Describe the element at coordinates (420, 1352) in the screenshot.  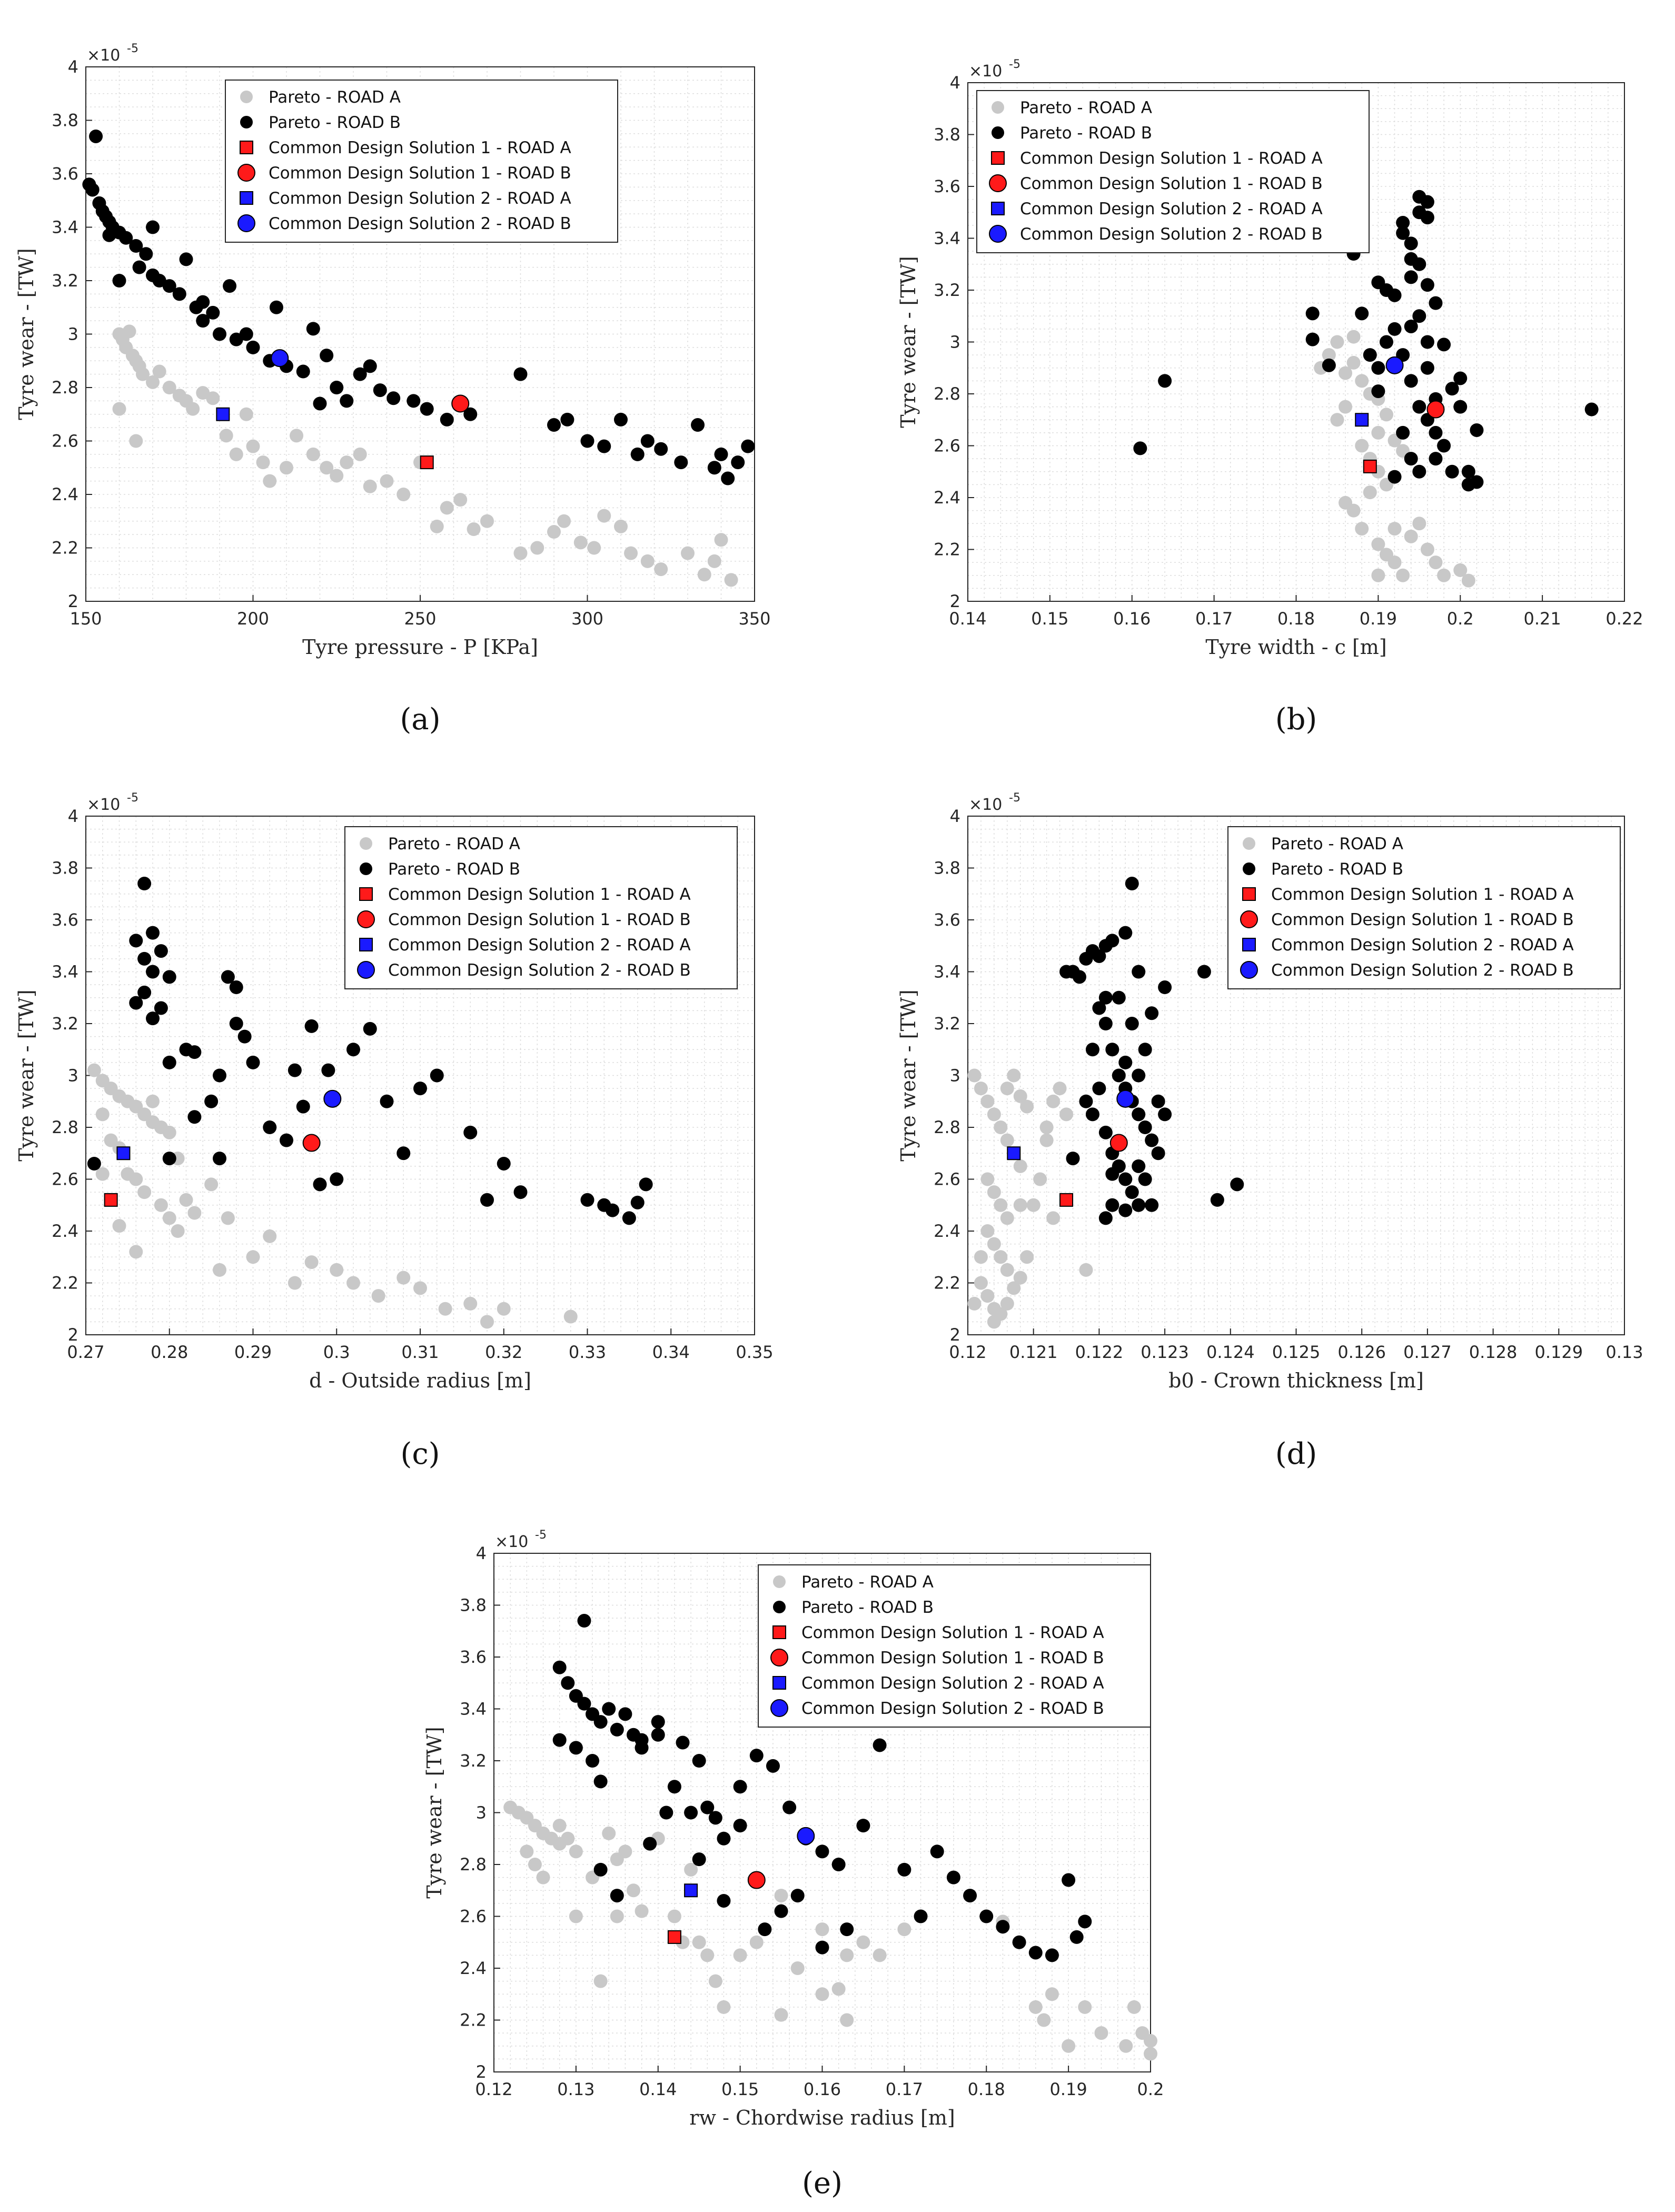
I see `x-tick-label: 0.31` at that location.